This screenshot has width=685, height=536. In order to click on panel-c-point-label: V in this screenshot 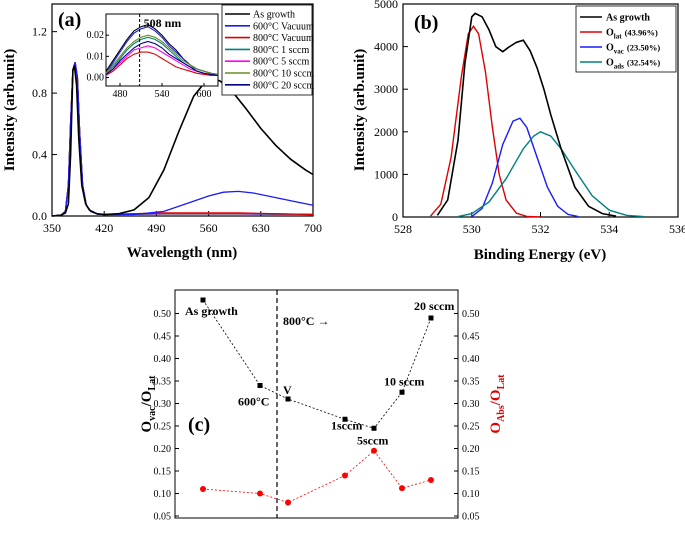, I will do `click(287, 390)`.